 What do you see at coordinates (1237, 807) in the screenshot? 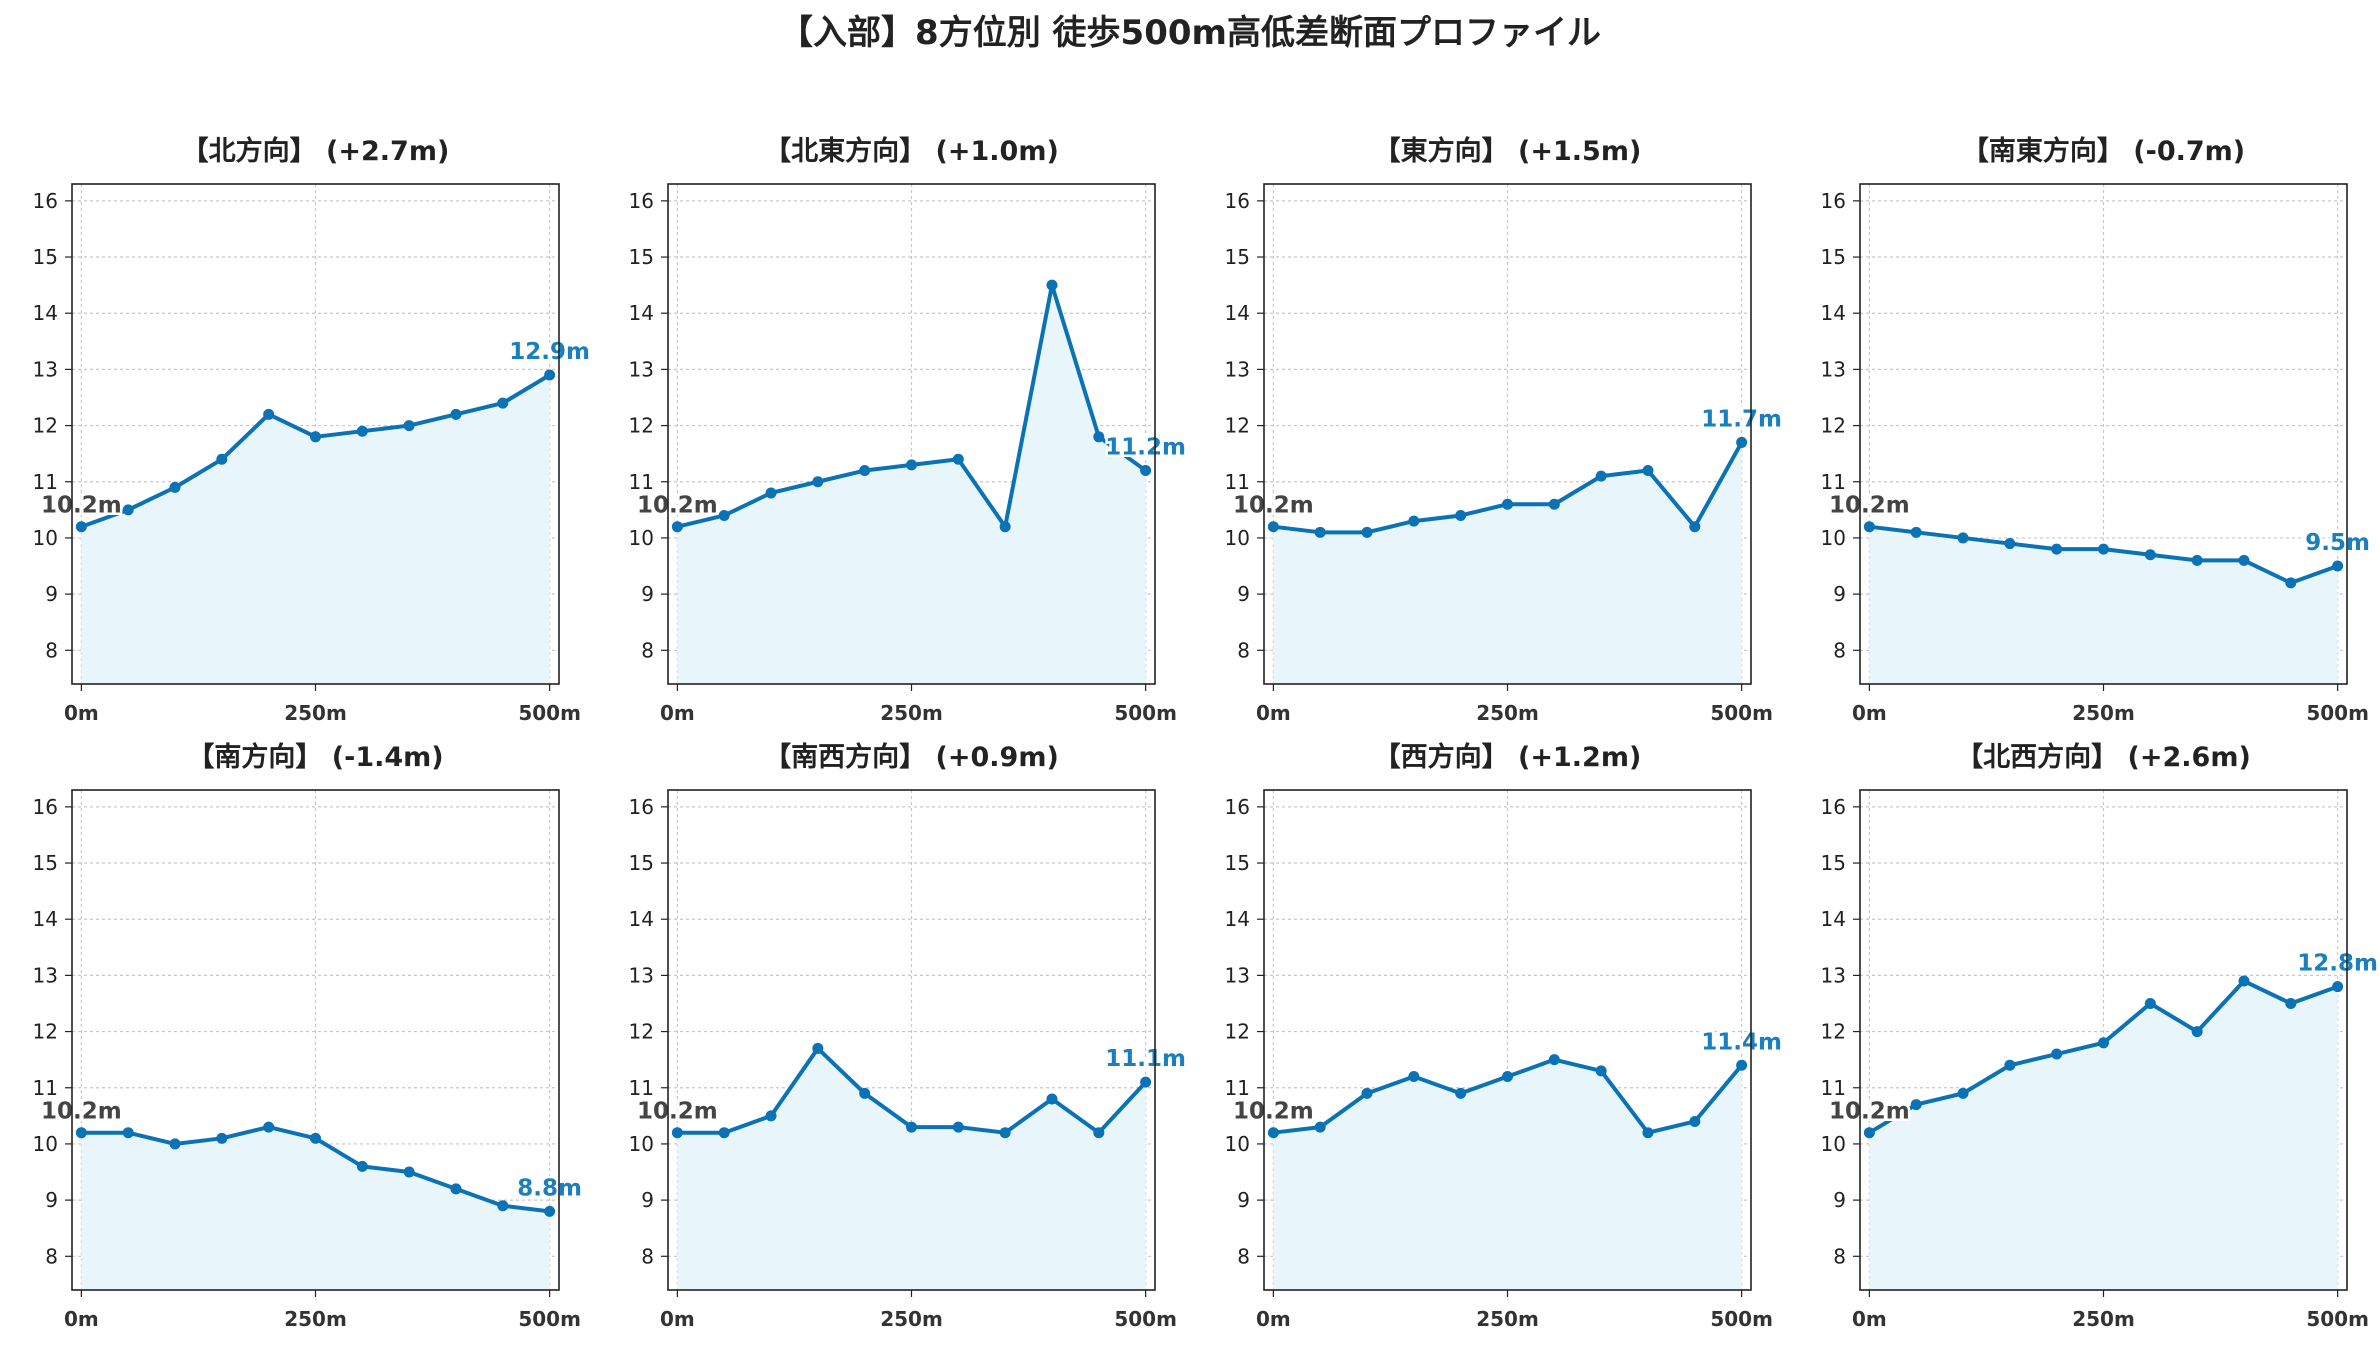
I see `y-tick-label: 16` at bounding box center [1237, 807].